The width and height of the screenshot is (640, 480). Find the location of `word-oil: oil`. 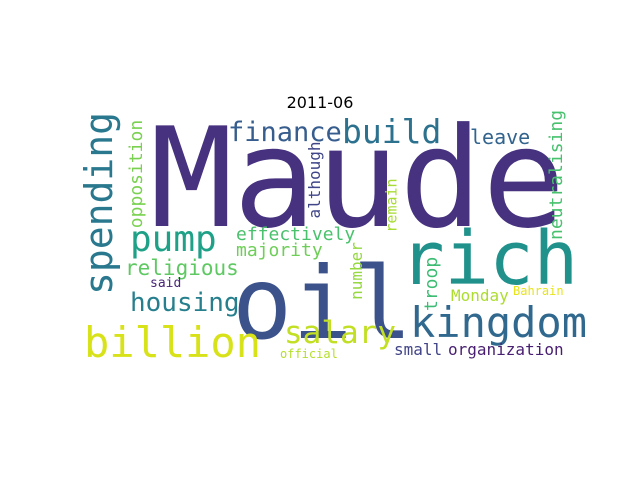

word-oil: oil is located at coordinates (322, 303).